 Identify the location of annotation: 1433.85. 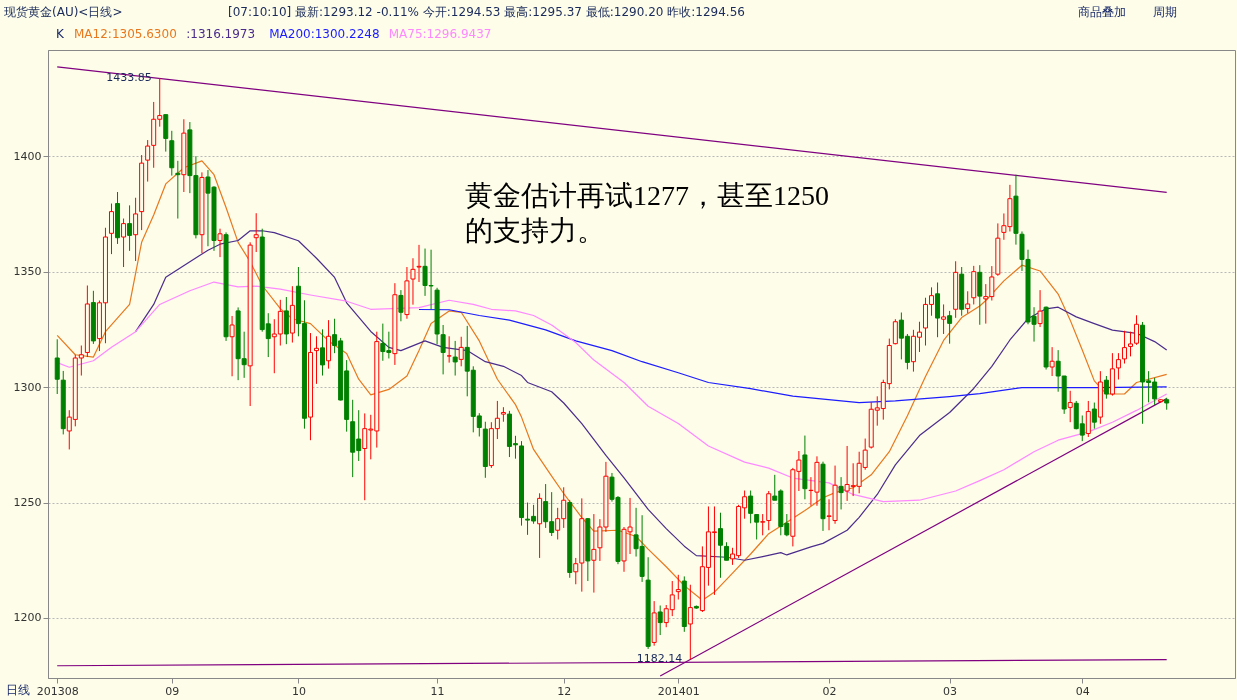
(129, 78).